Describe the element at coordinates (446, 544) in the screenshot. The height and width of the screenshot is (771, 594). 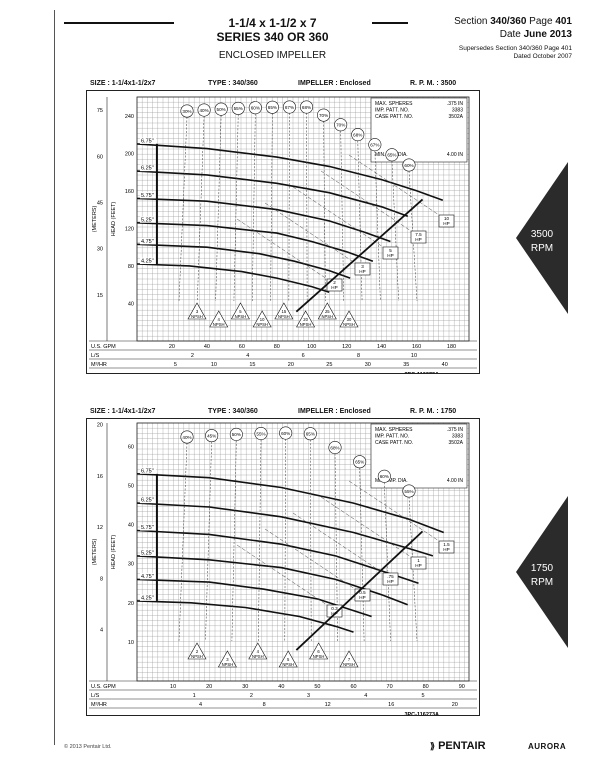
I see `chart2-hp-value: 1.5` at that location.